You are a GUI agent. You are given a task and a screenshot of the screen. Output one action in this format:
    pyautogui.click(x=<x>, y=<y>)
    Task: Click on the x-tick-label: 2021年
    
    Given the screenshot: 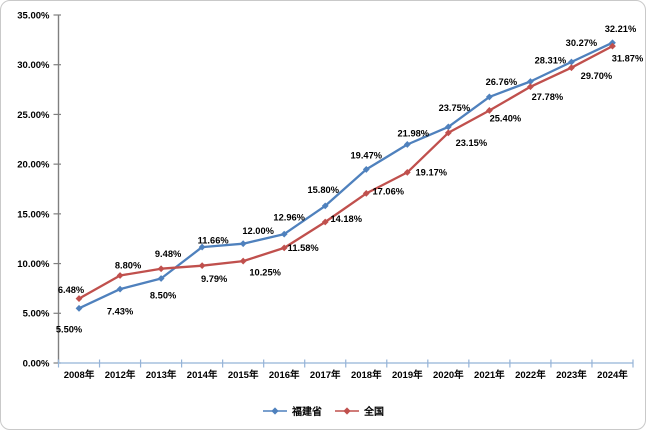 What is the action you would take?
    pyautogui.click(x=489, y=375)
    